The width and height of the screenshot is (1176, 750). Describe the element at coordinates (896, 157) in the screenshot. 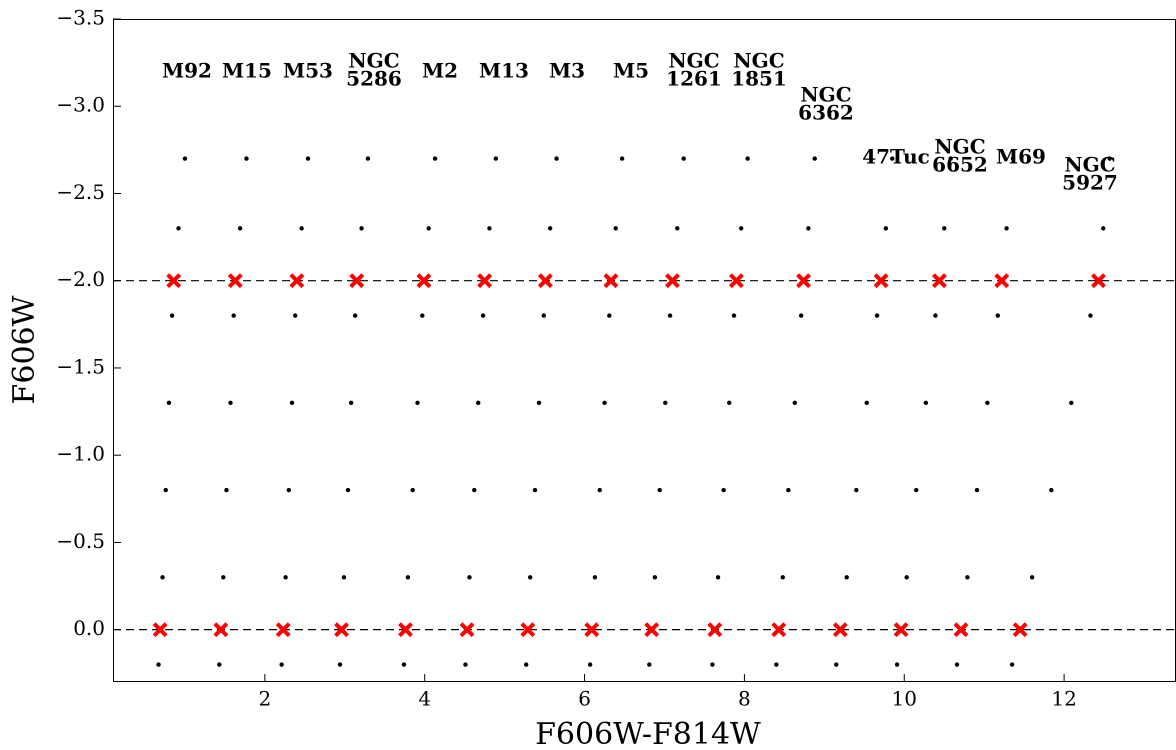

I see `cluster-label: 47Tuc` at that location.